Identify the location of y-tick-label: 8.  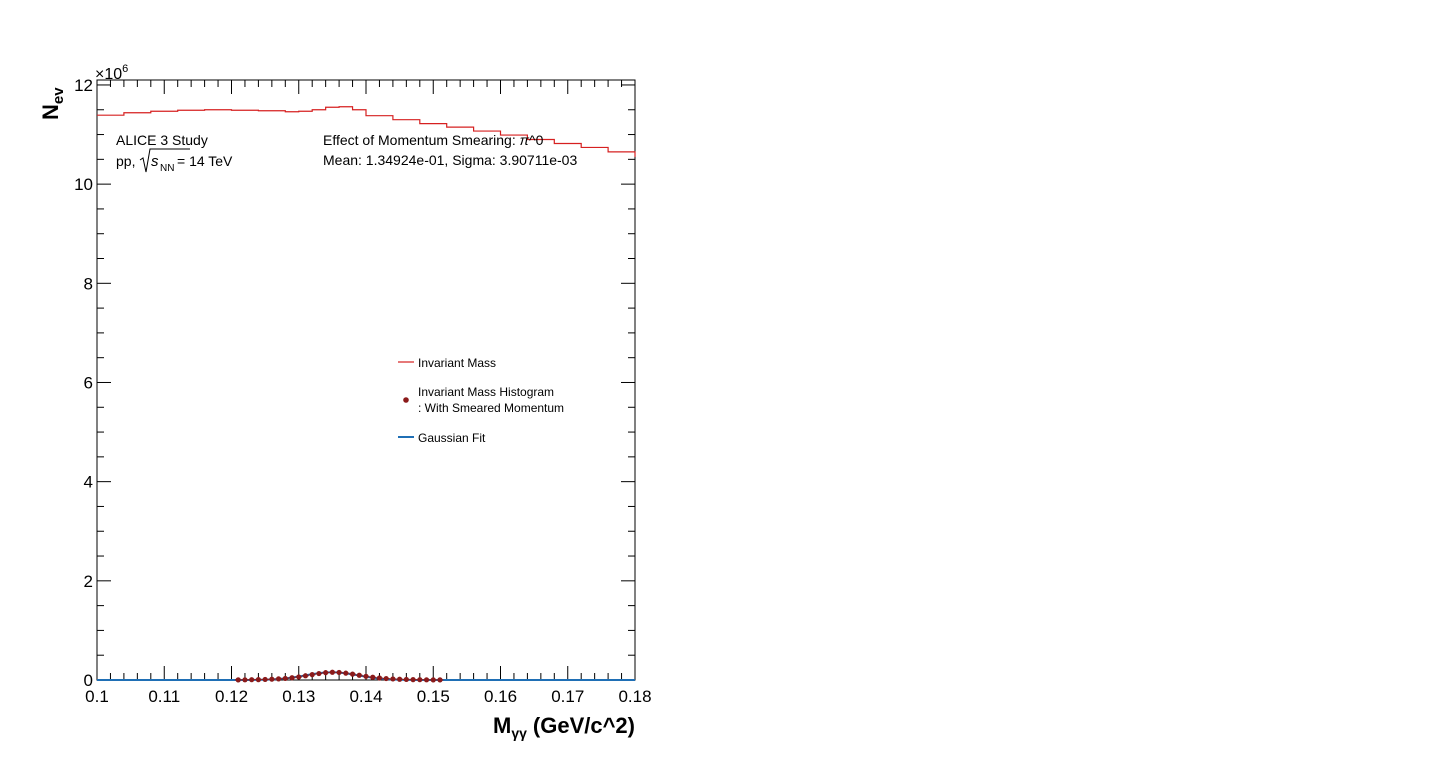
(88, 283).